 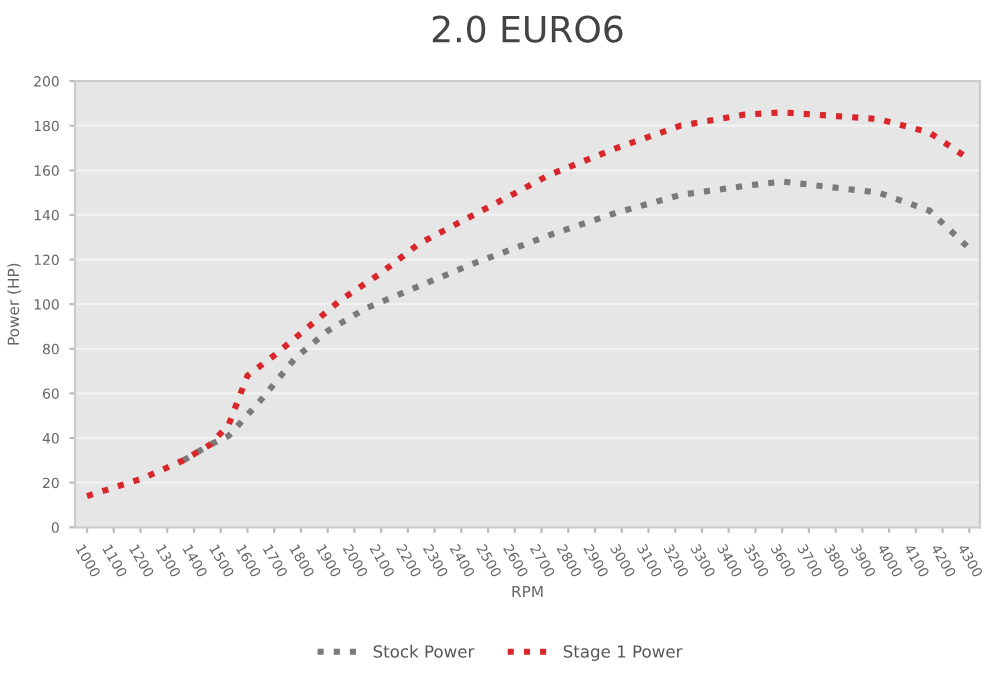 I want to click on chart-title: 2.0 EURO6, so click(x=527, y=29).